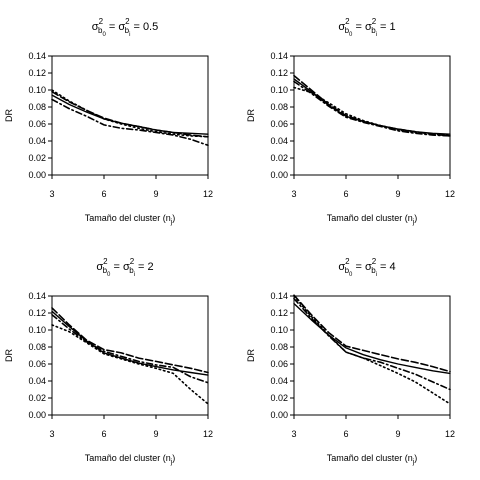  I want to click on x-tick-label: 3, so click(293, 434).